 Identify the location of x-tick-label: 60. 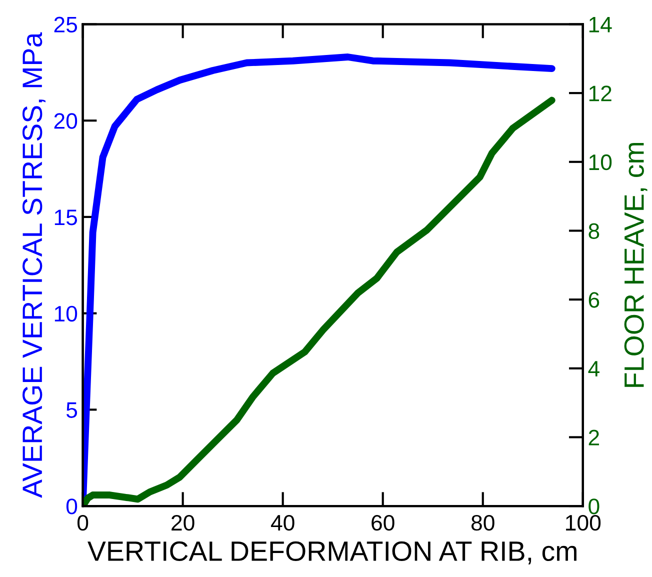
(383, 522).